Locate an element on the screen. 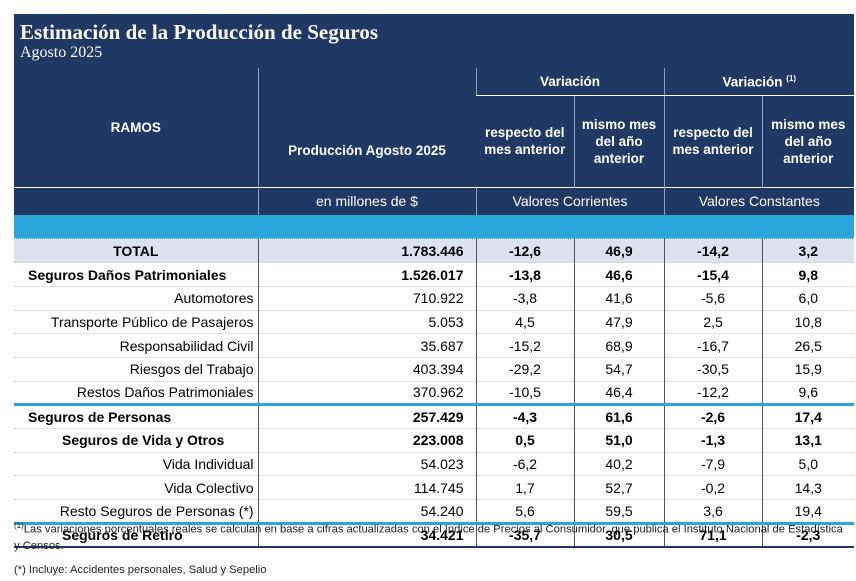 The height and width of the screenshot is (581, 856). col-header-resp-mes-constante: respecto del mes anterior is located at coordinates (713, 141).